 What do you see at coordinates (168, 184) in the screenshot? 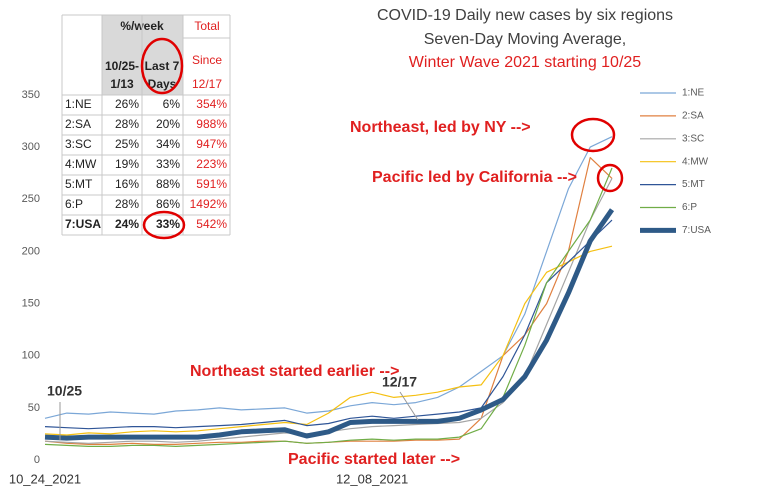
I see `table-cell: 88%` at bounding box center [168, 184].